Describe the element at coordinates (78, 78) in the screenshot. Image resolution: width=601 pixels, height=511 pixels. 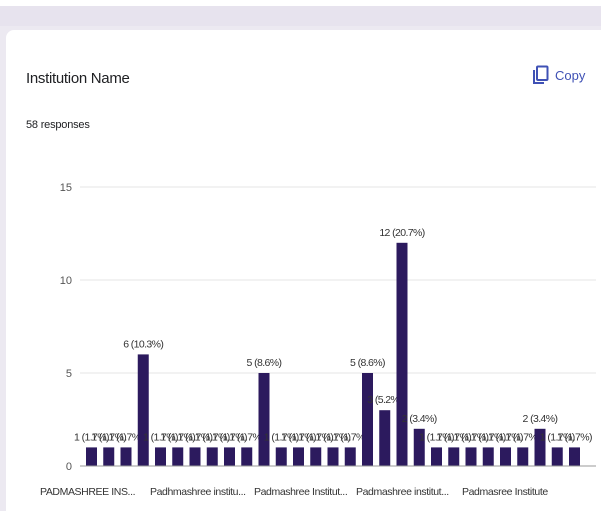
I see `question-title: Institution Name` at that location.